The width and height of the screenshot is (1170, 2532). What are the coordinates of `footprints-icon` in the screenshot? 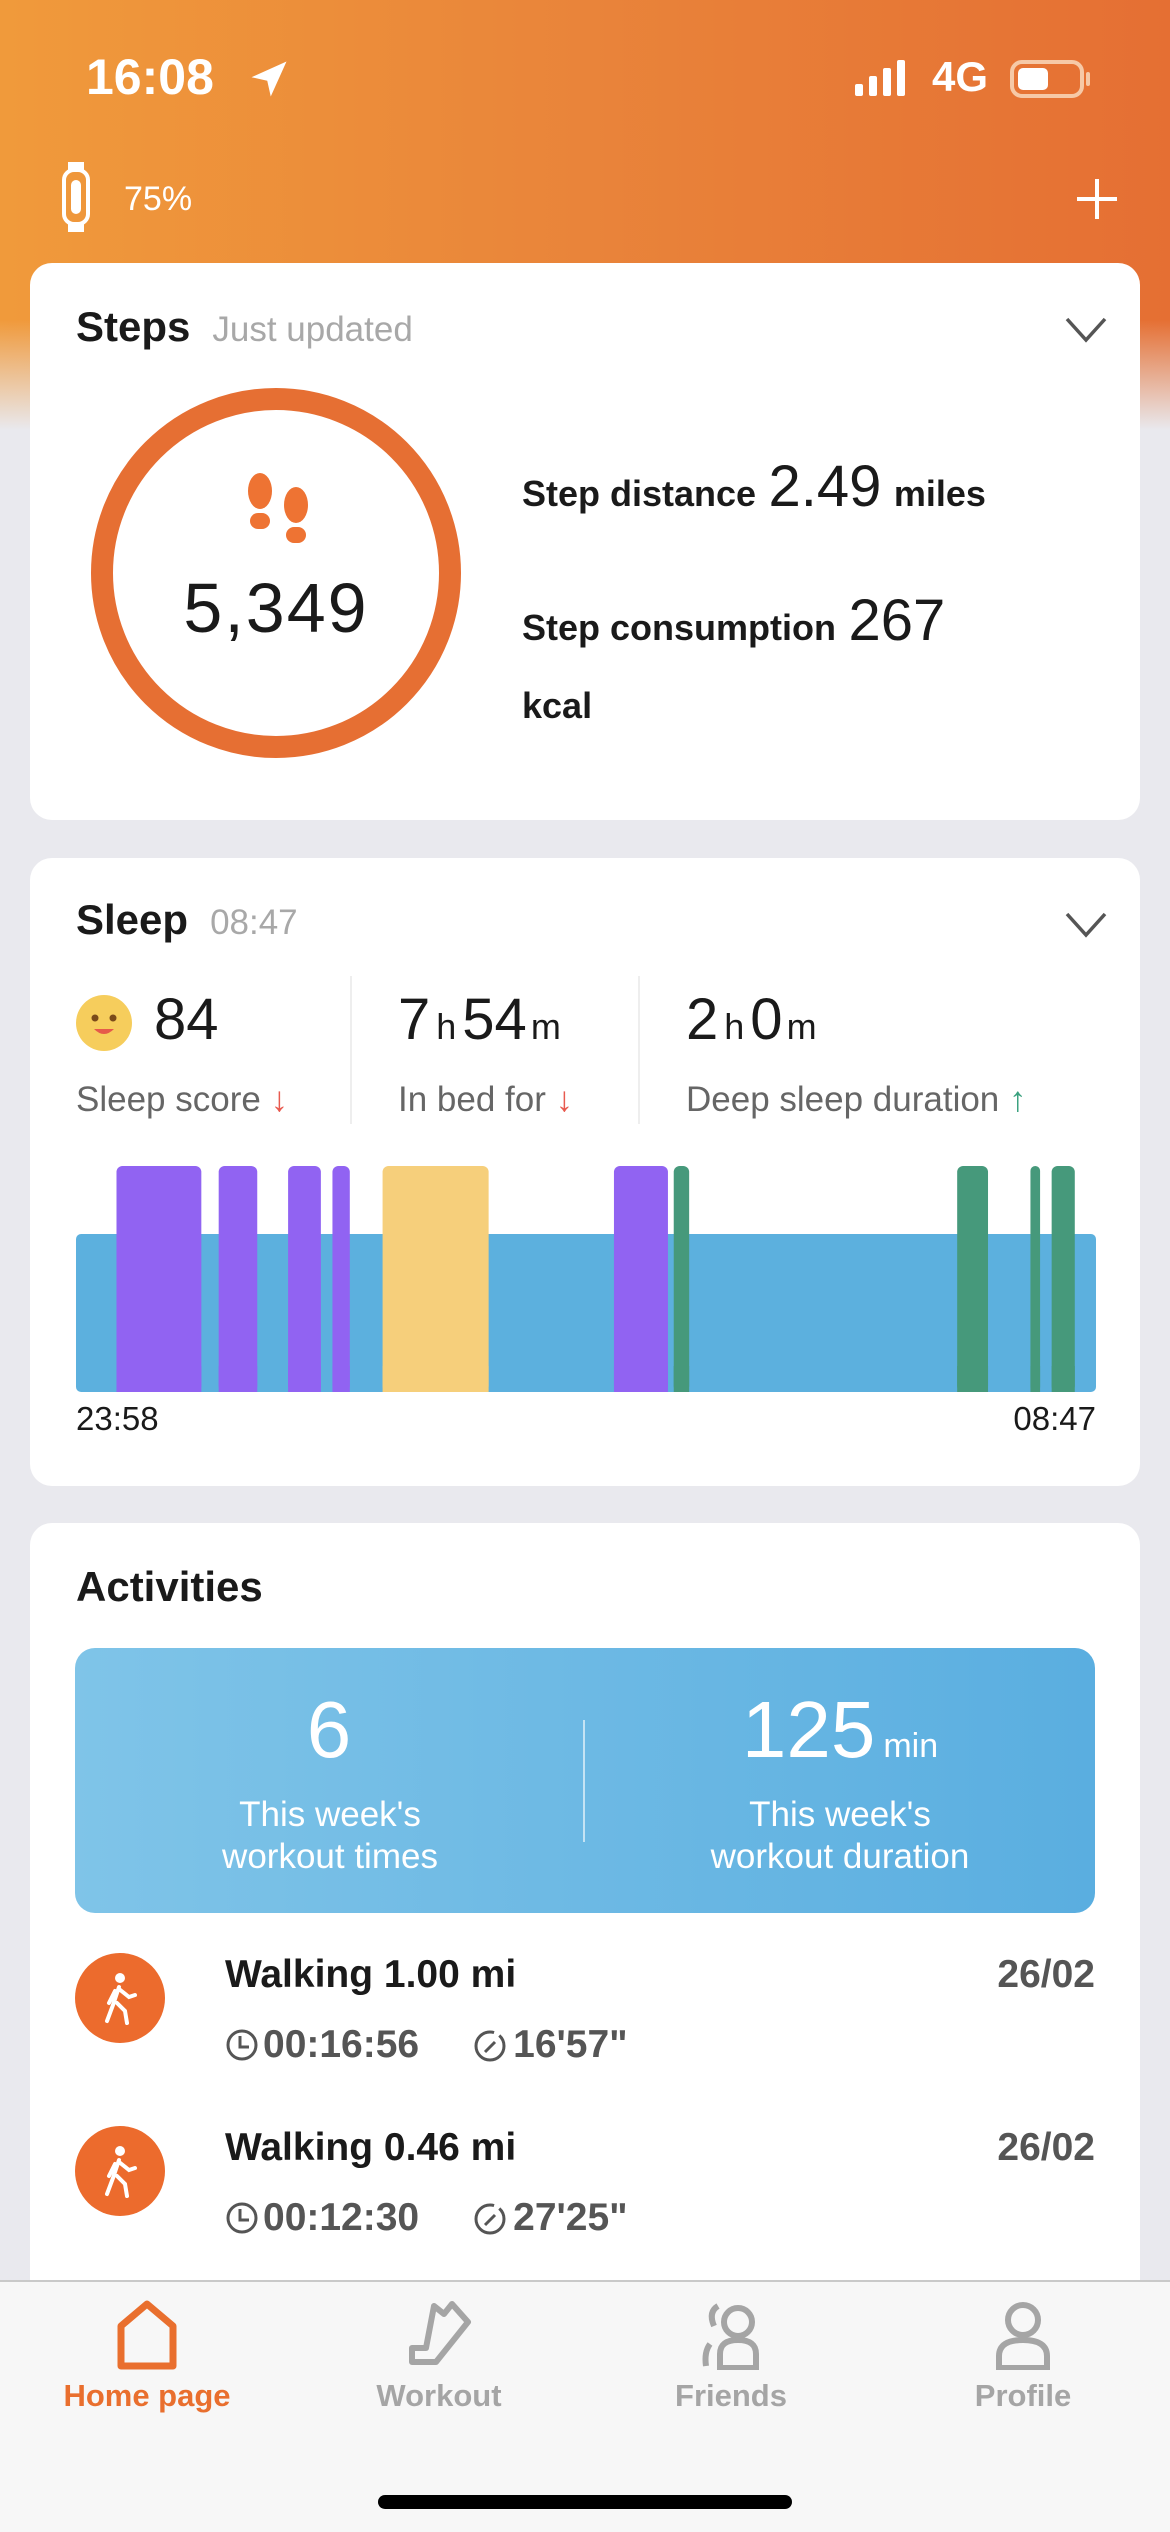 It's located at (278, 508).